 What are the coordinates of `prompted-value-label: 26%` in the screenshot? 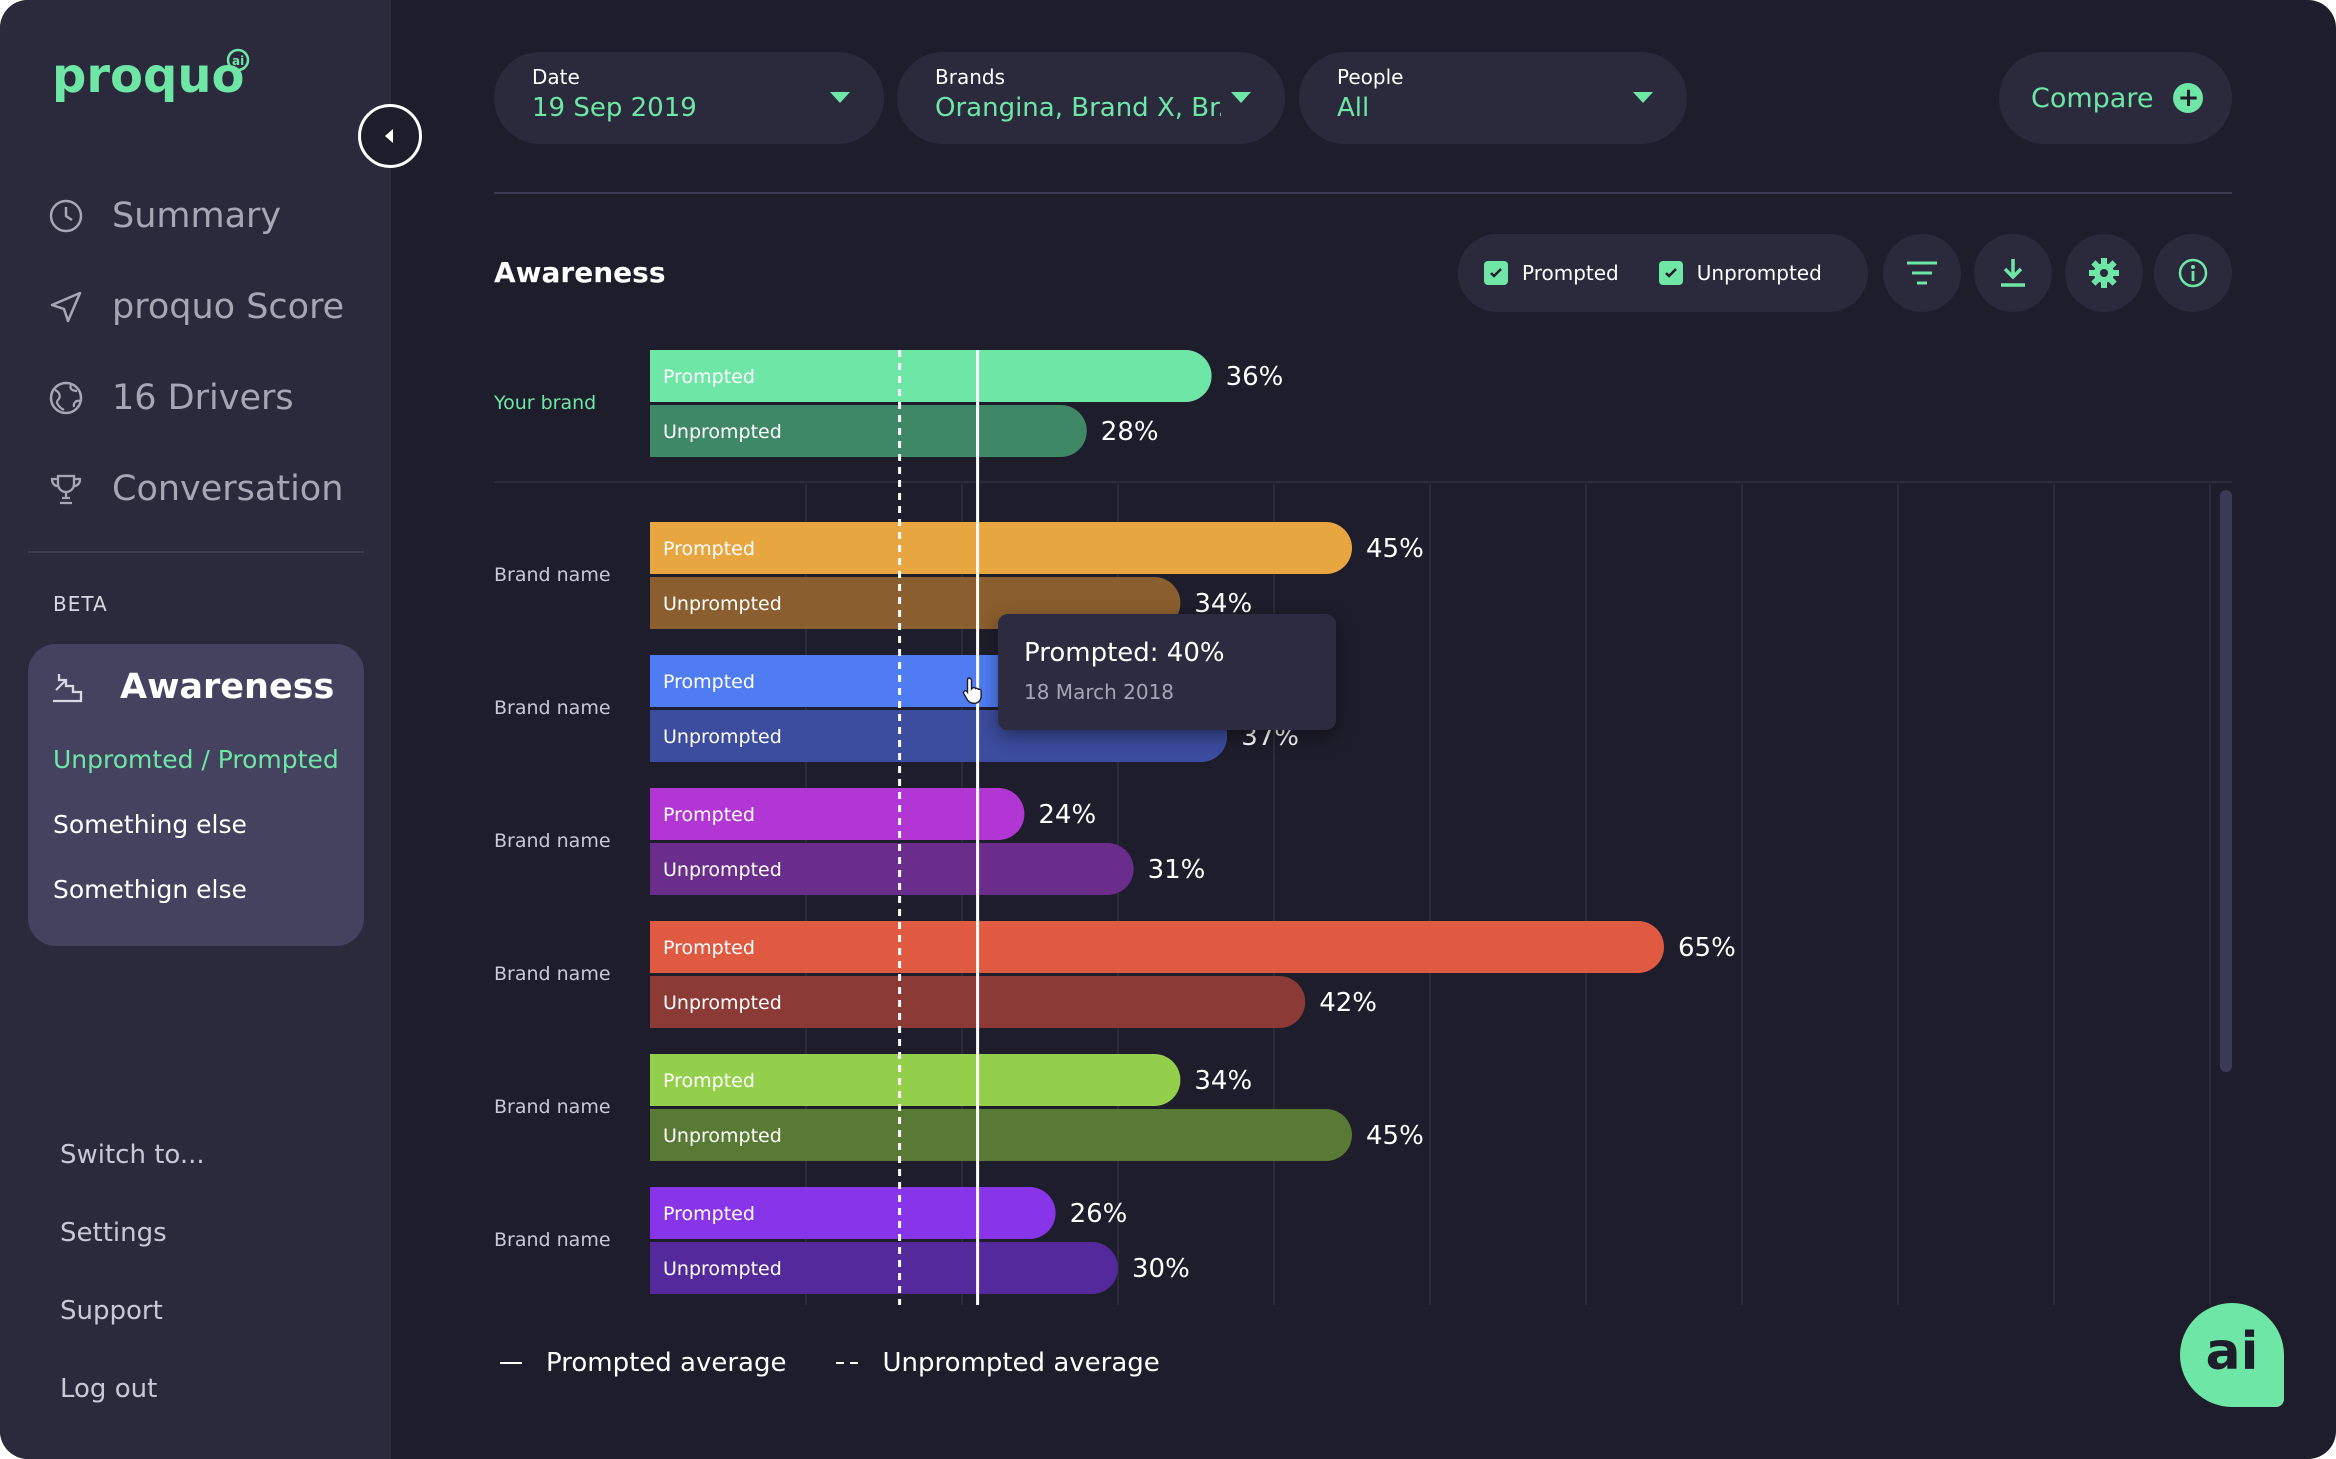 It's located at (1099, 1214).